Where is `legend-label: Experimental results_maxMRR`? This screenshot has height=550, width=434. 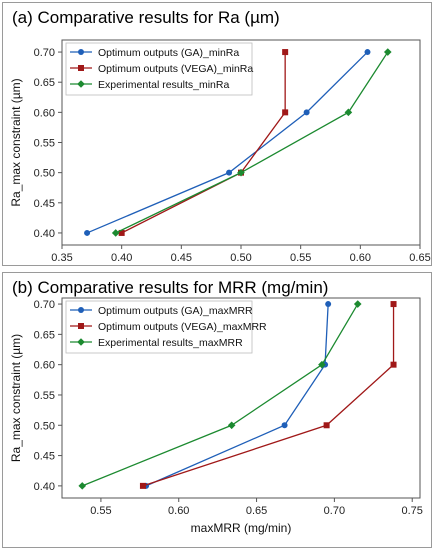
legend-label: Experimental results_maxMRR is located at coordinates (170, 343).